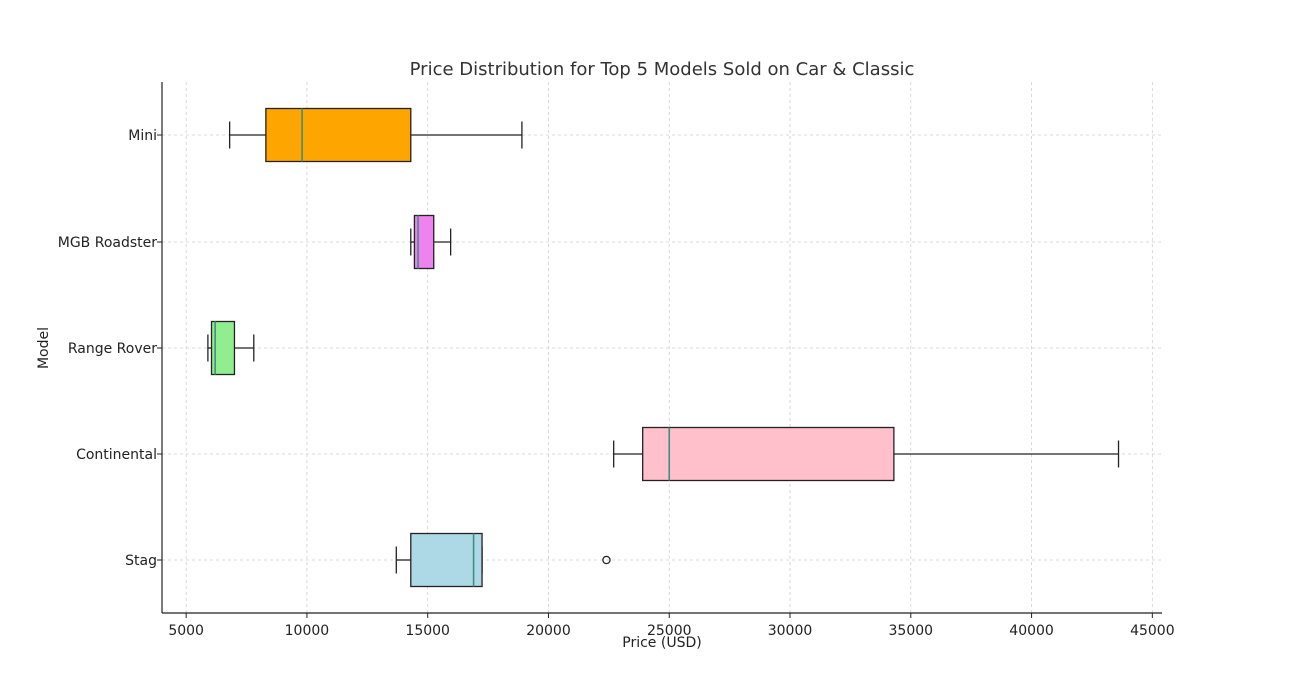 This screenshot has width=1292, height=689. I want to click on x-tick-label: 20000, so click(548, 631).